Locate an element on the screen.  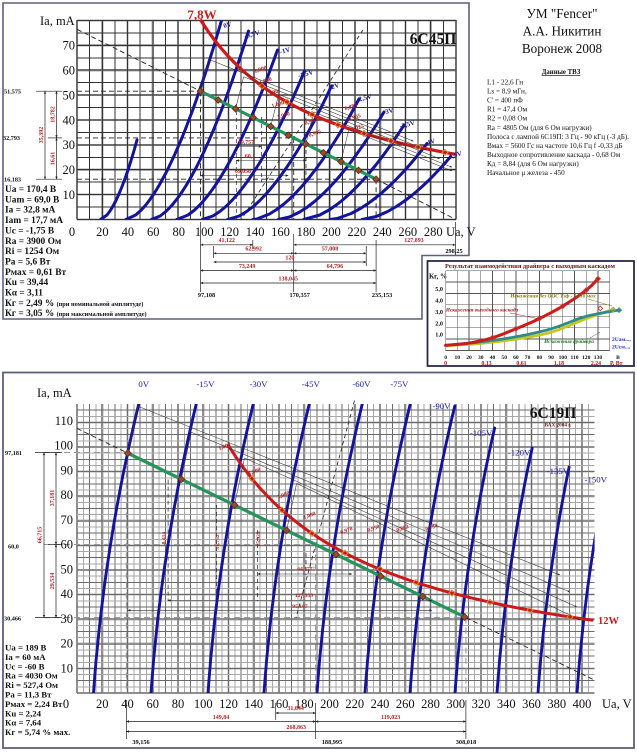
svg-text: -30V is located at coordinates (258, 384).